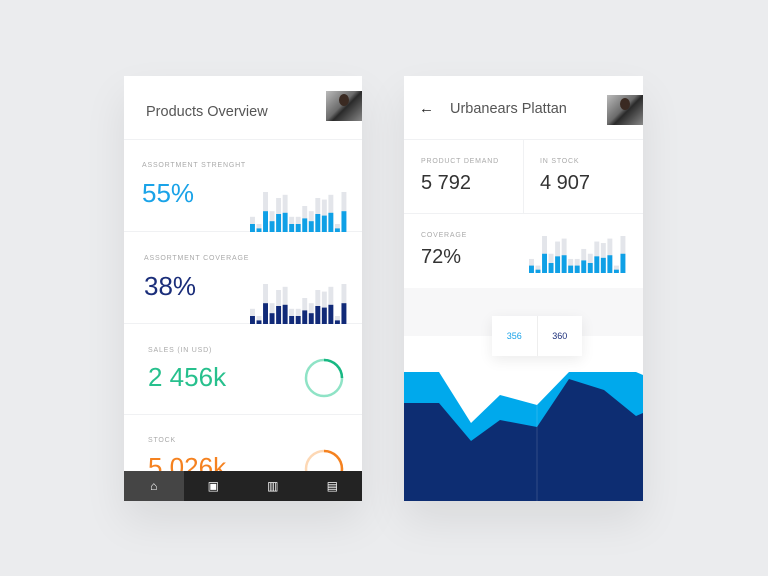  I want to click on metric-label: Sales (in USD), so click(180, 350).